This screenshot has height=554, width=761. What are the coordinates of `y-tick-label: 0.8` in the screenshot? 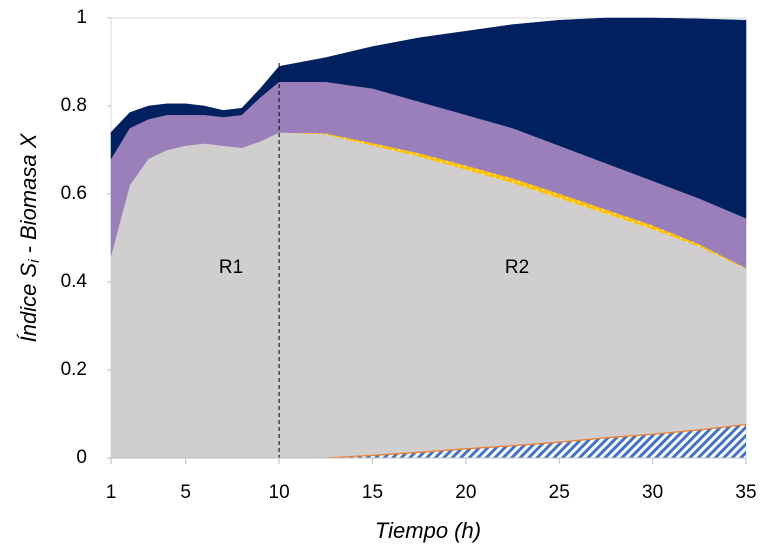 It's located at (74, 105).